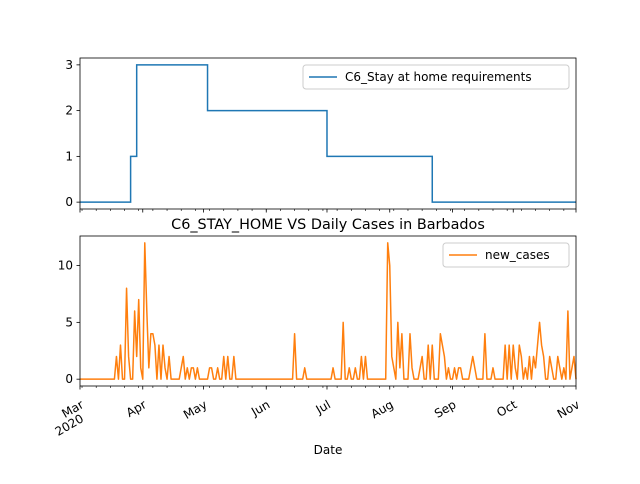 The width and height of the screenshot is (640, 484). I want to click on bottom-y-ticks: 0 5 10, so click(69, 322).